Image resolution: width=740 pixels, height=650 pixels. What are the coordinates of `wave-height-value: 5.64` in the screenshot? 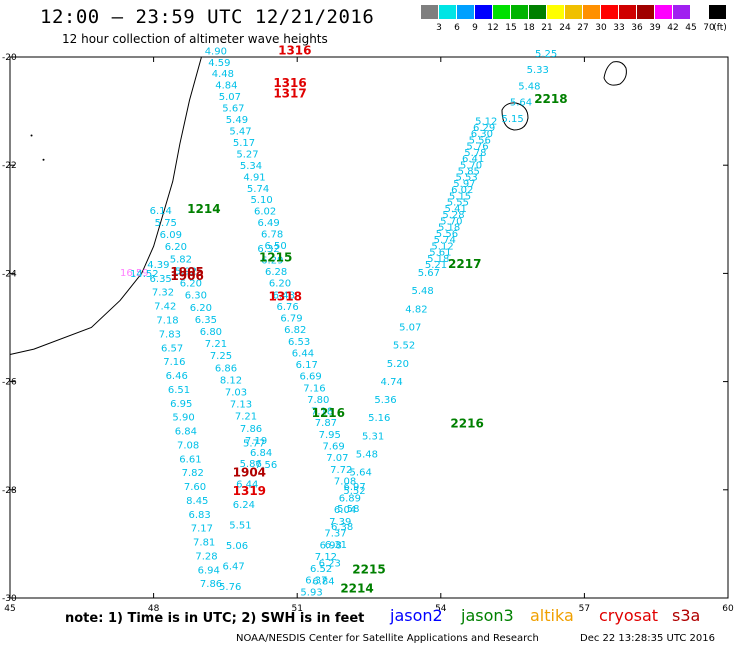 It's located at (521, 103).